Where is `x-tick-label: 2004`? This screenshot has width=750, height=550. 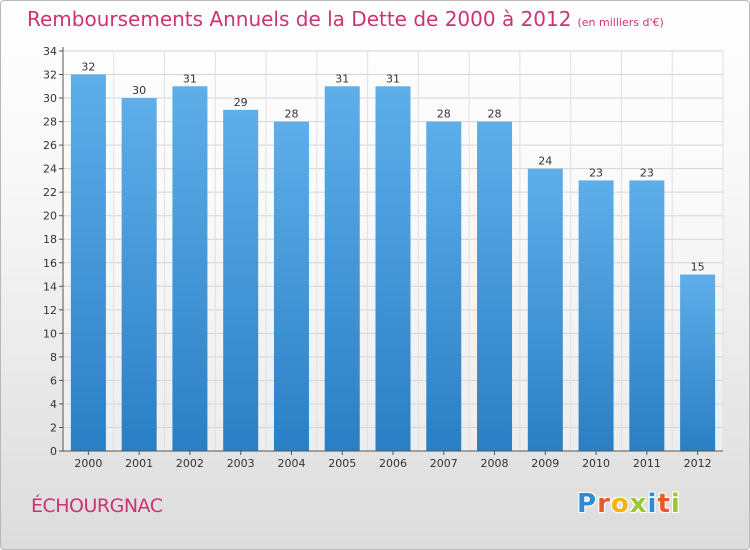 x-tick-label: 2004 is located at coordinates (291, 463).